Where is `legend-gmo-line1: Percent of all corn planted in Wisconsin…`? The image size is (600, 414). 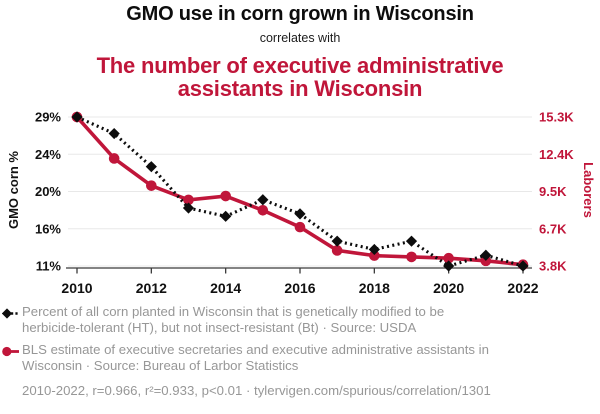
legend-gmo-line1: Percent of all corn planted in Wisconsin… is located at coordinates (233, 311).